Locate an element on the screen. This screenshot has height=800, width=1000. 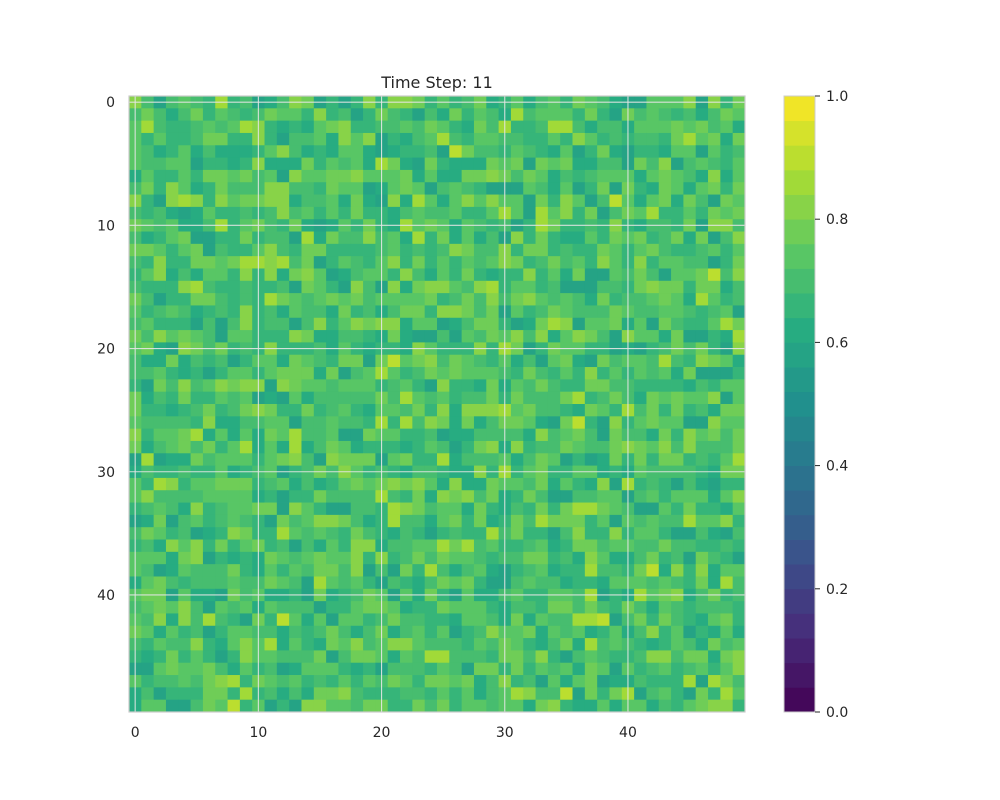
colorbar-tick-label: 0.2 is located at coordinates (837, 590).